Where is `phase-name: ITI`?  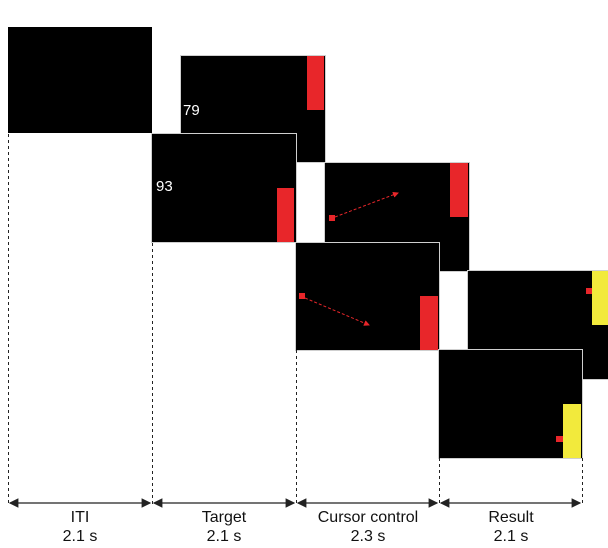
phase-name: ITI is located at coordinates (80, 517).